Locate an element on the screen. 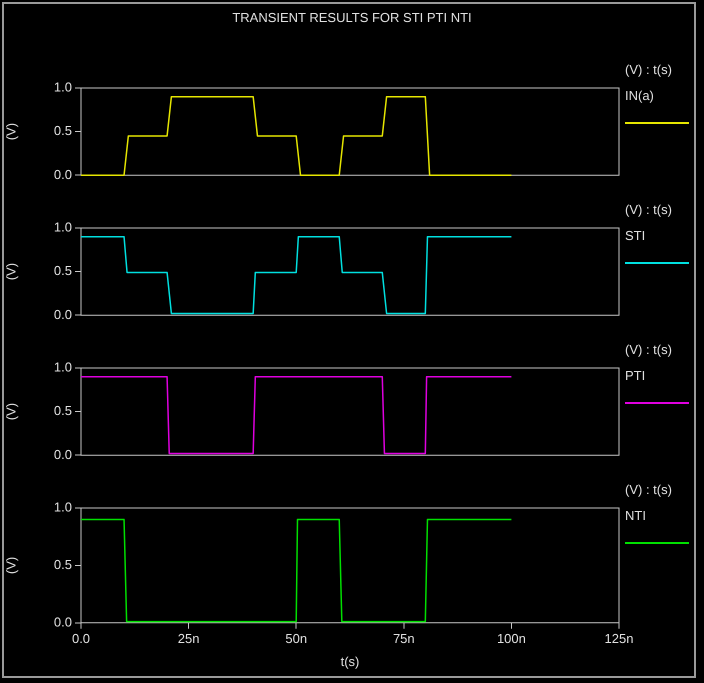 Image resolution: width=704 pixels, height=683 pixels. x-tick-label: 0.0 is located at coordinates (81, 638).